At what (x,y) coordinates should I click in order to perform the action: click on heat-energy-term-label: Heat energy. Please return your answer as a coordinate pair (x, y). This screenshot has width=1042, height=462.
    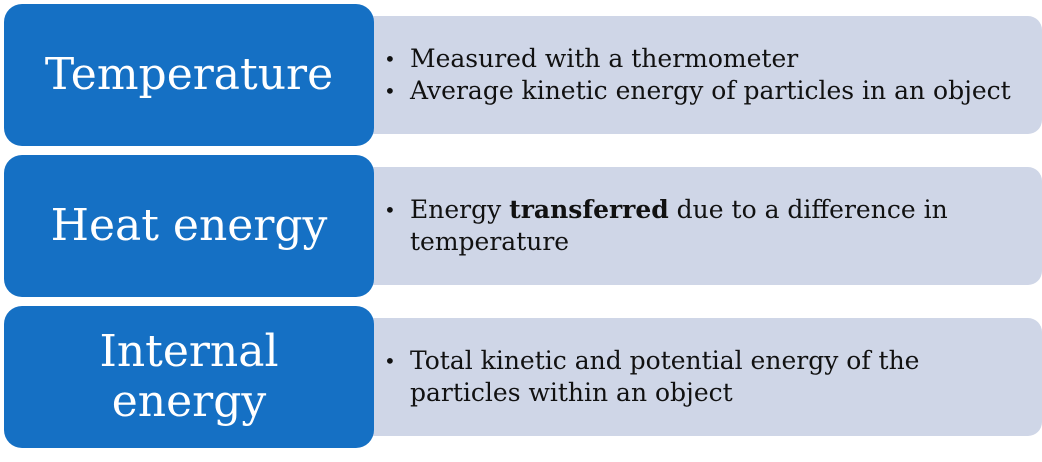
    Looking at the image, I should click on (189, 225).